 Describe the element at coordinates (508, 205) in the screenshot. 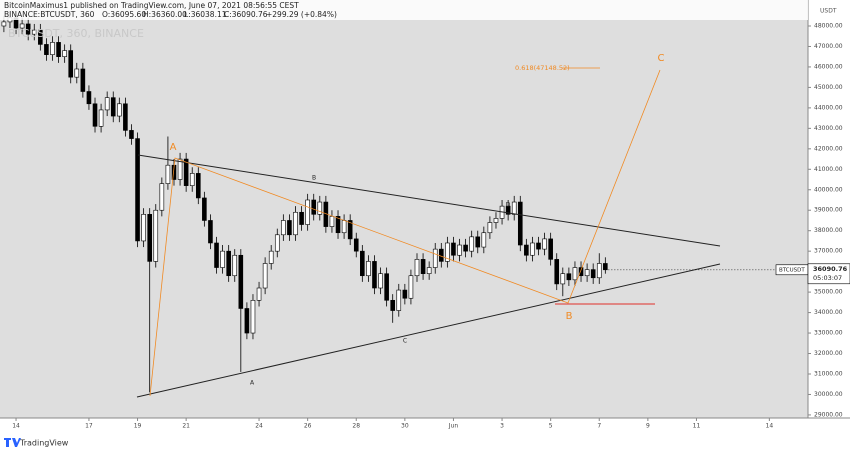

I see `wave-label: D` at that location.